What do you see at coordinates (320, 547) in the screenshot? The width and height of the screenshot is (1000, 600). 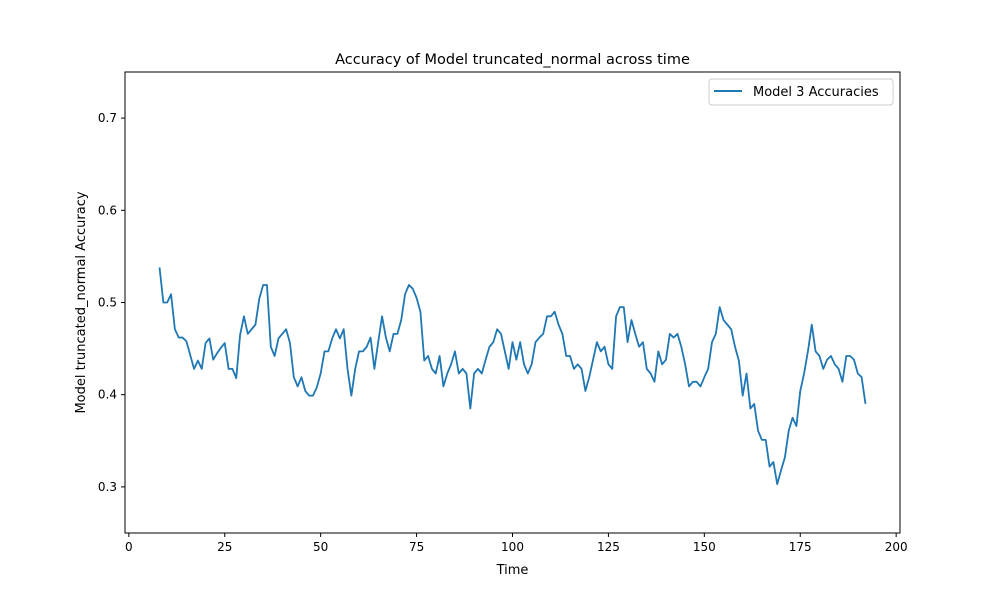 I see `x-tick-label: 50` at bounding box center [320, 547].